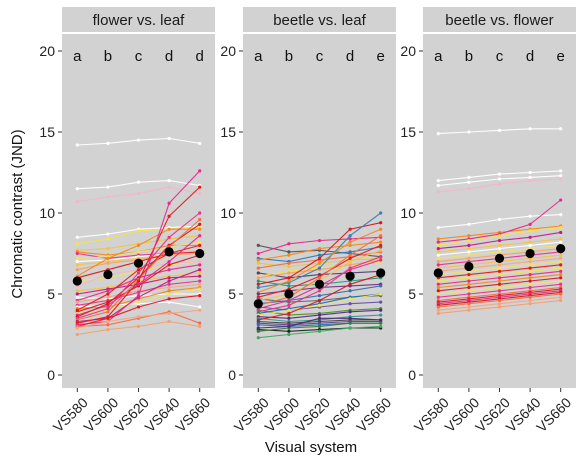 The height and width of the screenshot is (458, 577). What do you see at coordinates (232, 294) in the screenshot?
I see `y-tick-label: 5` at bounding box center [232, 294].